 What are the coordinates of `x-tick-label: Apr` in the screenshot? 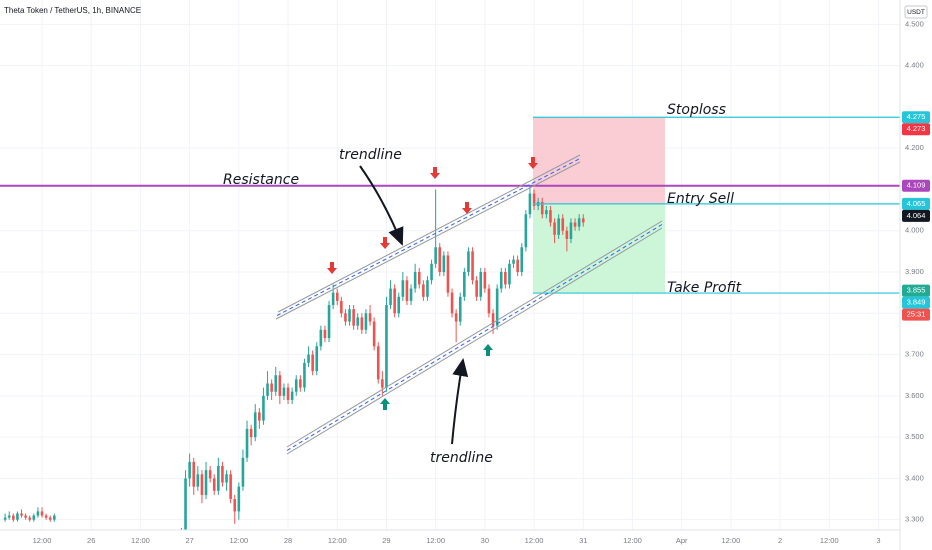 It's located at (682, 540).